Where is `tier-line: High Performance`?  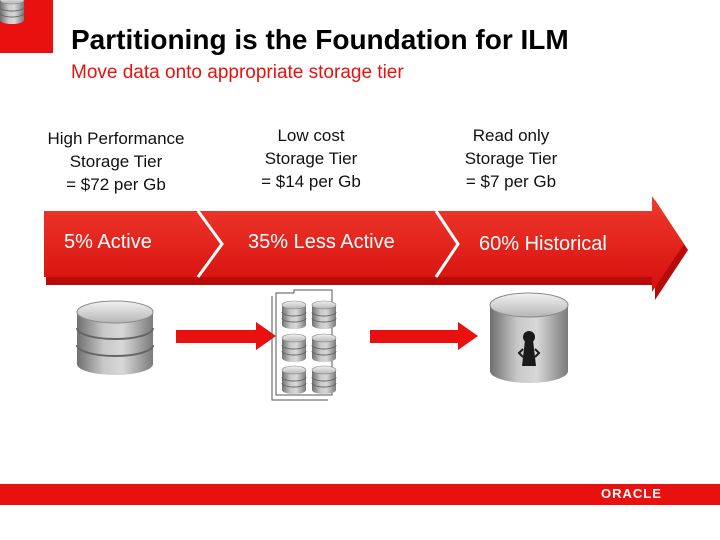
tier-line: High Performance is located at coordinates (116, 138).